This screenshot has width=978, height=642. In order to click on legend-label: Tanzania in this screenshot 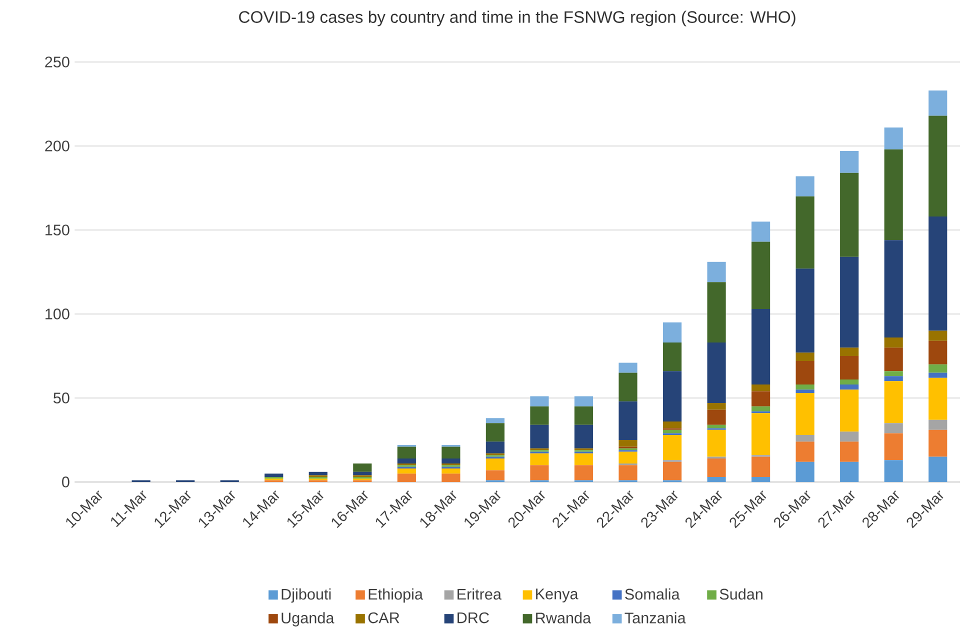, I will do `click(655, 618)`.